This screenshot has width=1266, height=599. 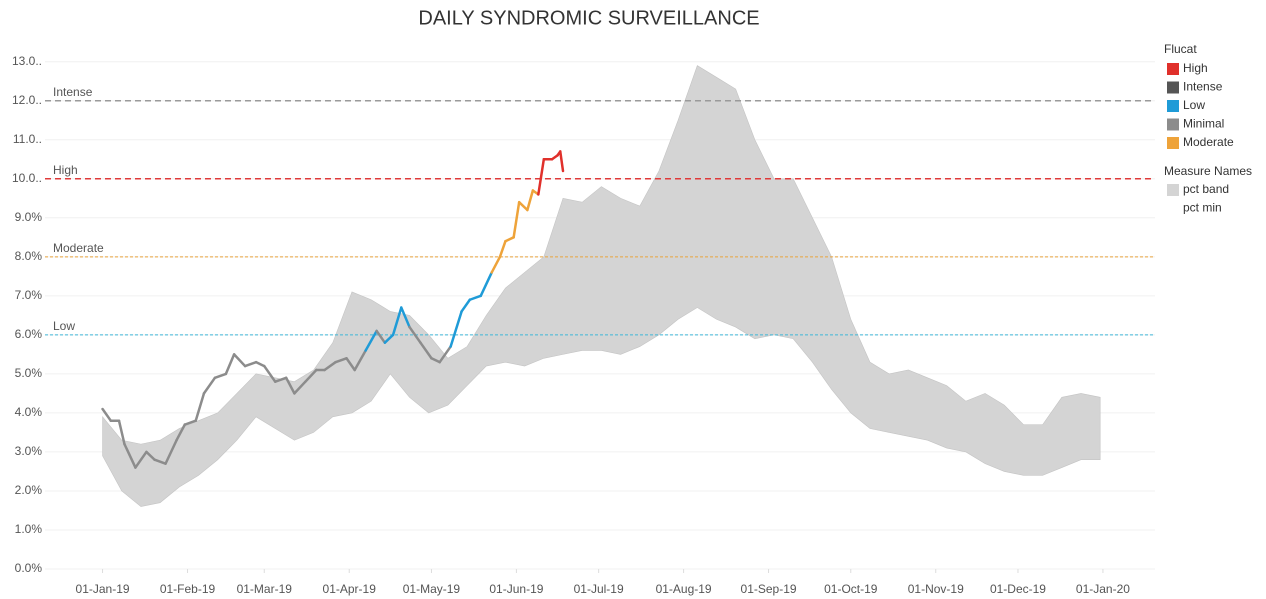 What do you see at coordinates (516, 589) in the screenshot?
I see `x-tick-label: 01-Jun-19` at bounding box center [516, 589].